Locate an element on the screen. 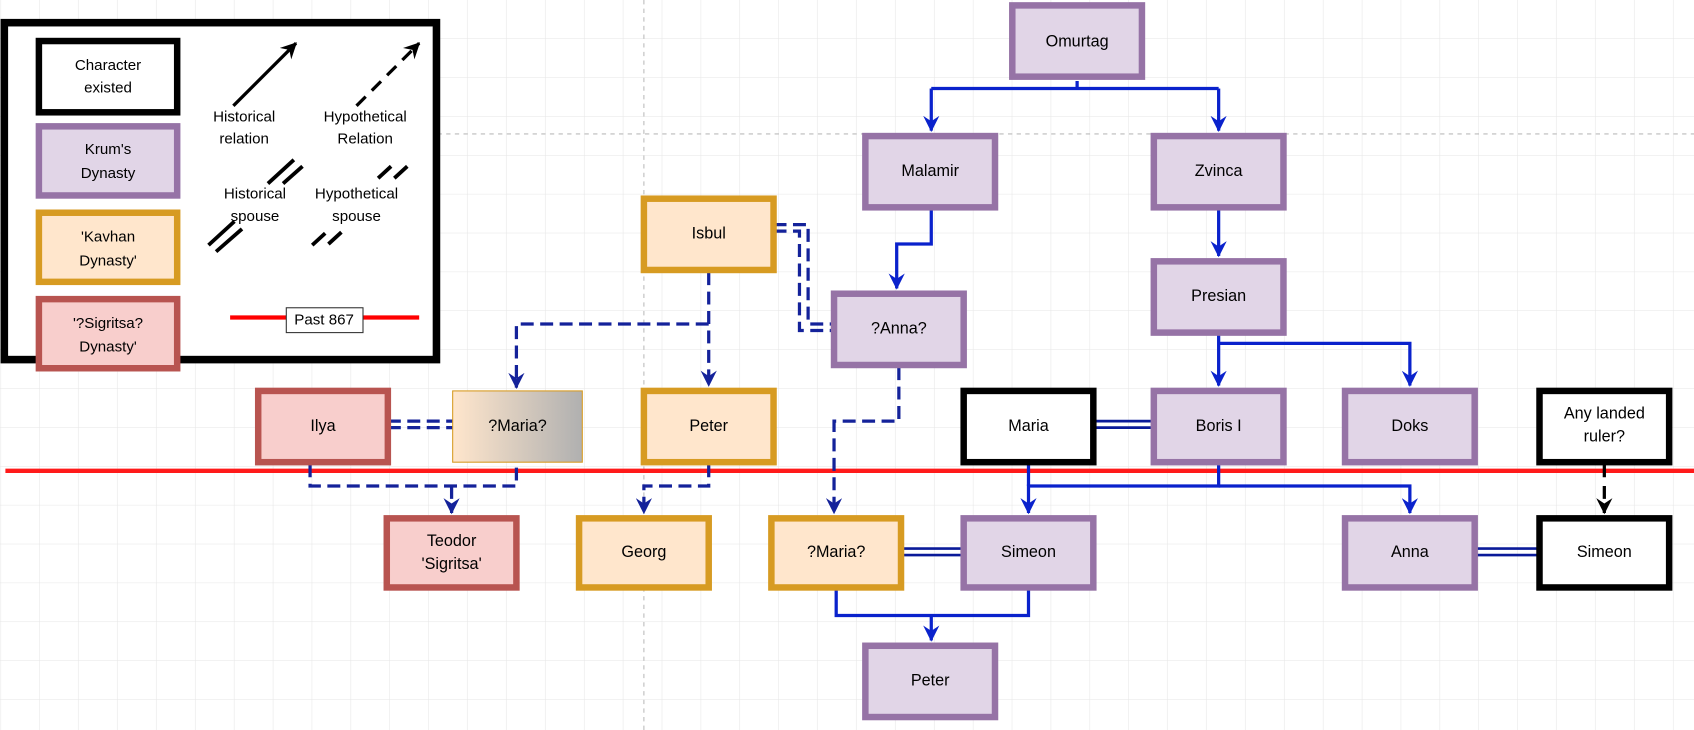  svg-text: Presian is located at coordinates (1218, 296).